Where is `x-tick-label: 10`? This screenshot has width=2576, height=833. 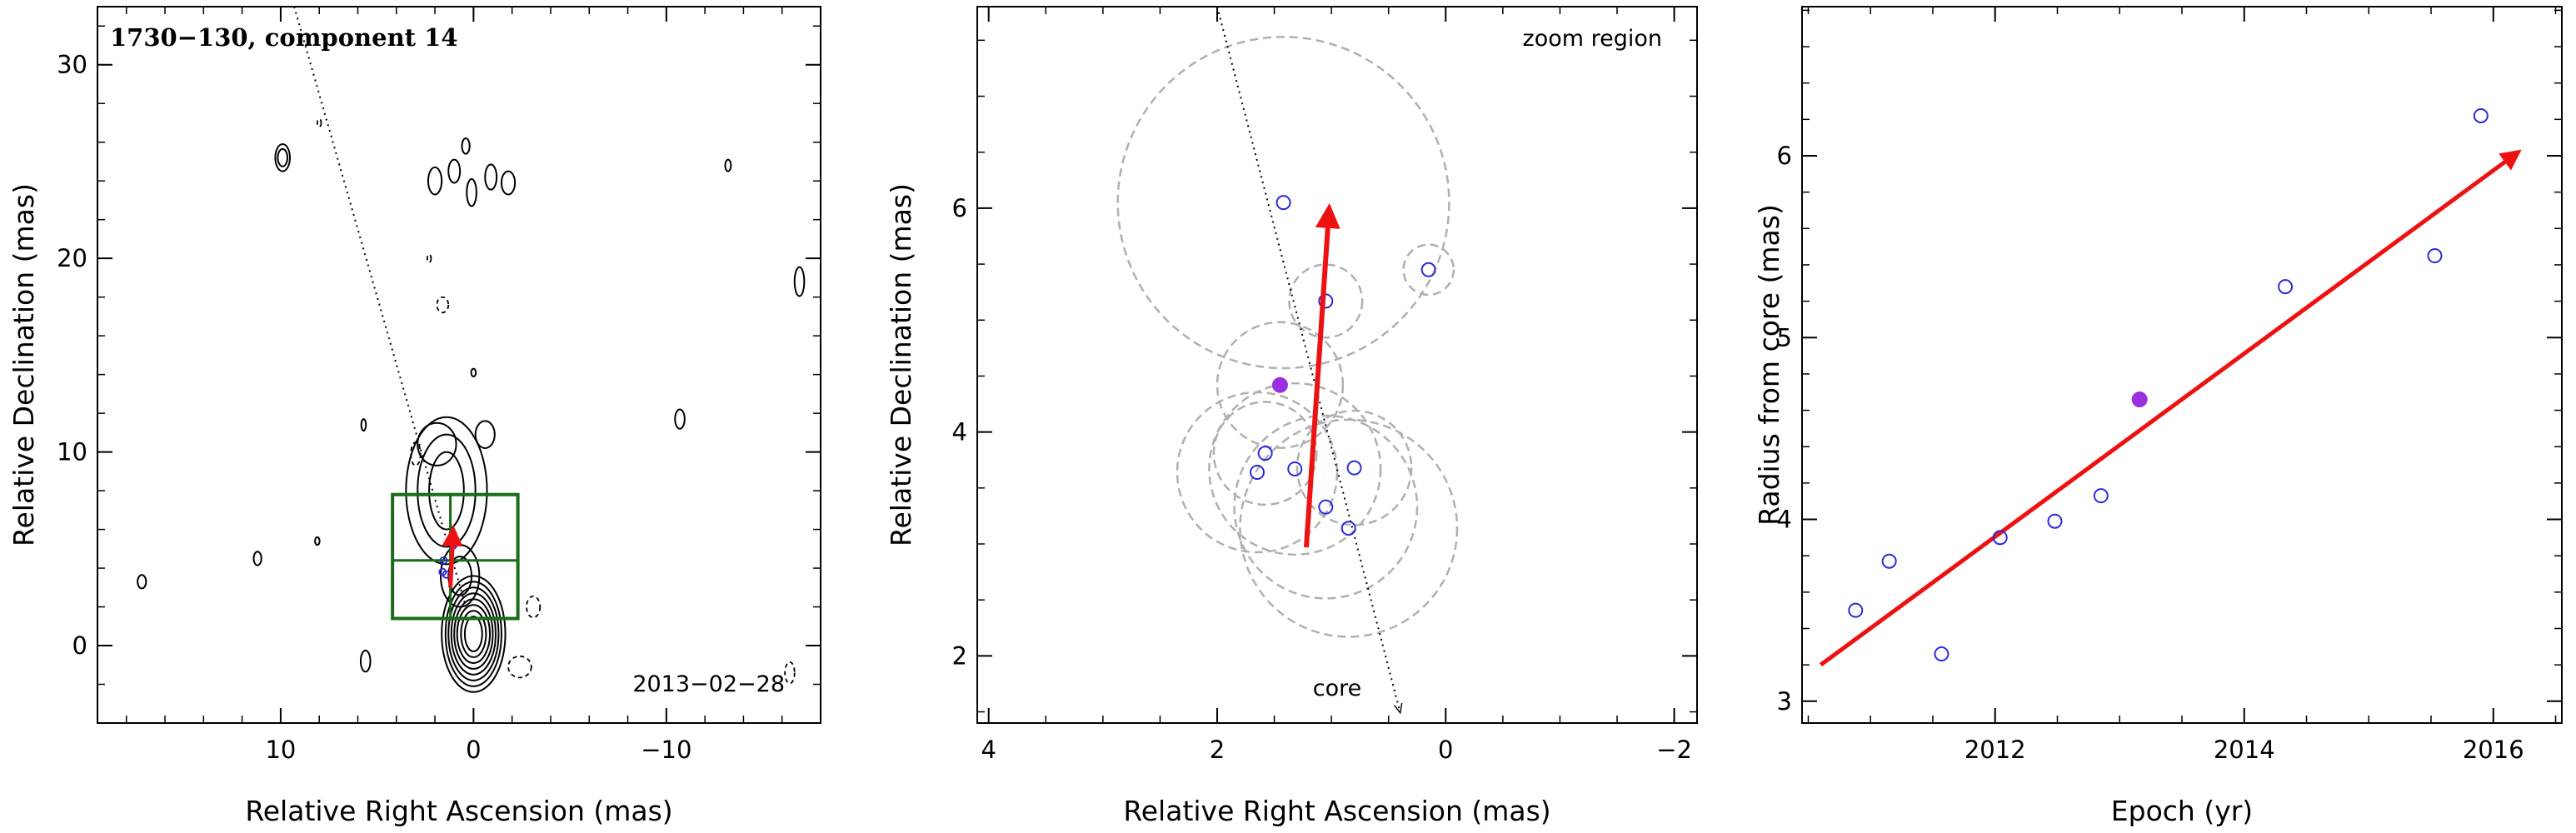
x-tick-label: 10 is located at coordinates (280, 750).